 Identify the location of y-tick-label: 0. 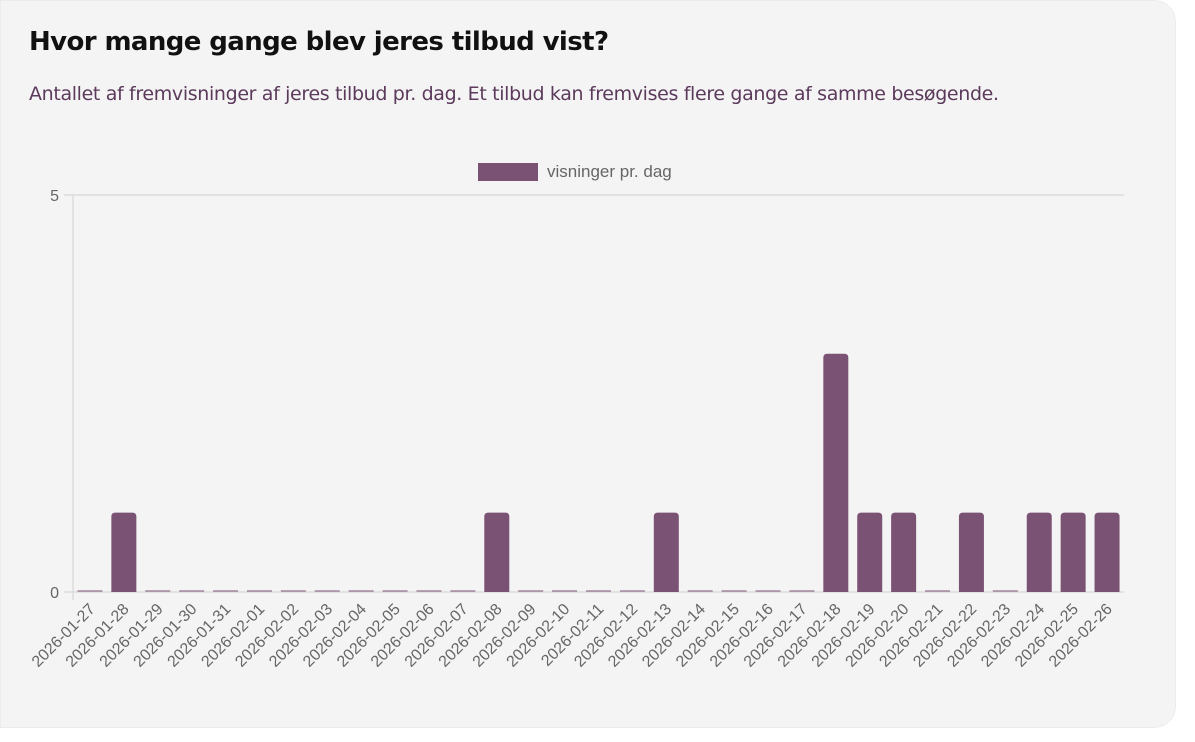
(54, 593).